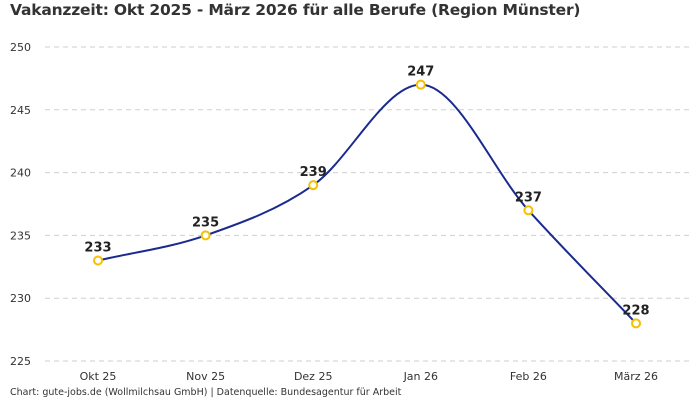 This screenshot has height=400, width=700. I want to click on data-label: 233, so click(97, 248).